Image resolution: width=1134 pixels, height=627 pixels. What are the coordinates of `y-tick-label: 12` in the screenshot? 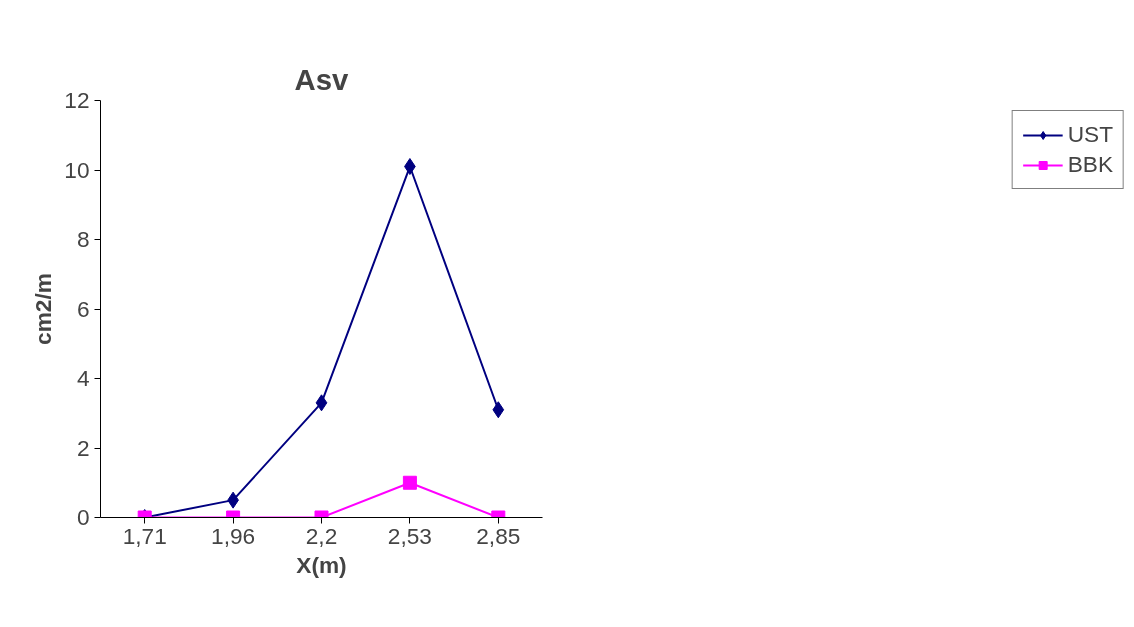 It's located at (77, 100).